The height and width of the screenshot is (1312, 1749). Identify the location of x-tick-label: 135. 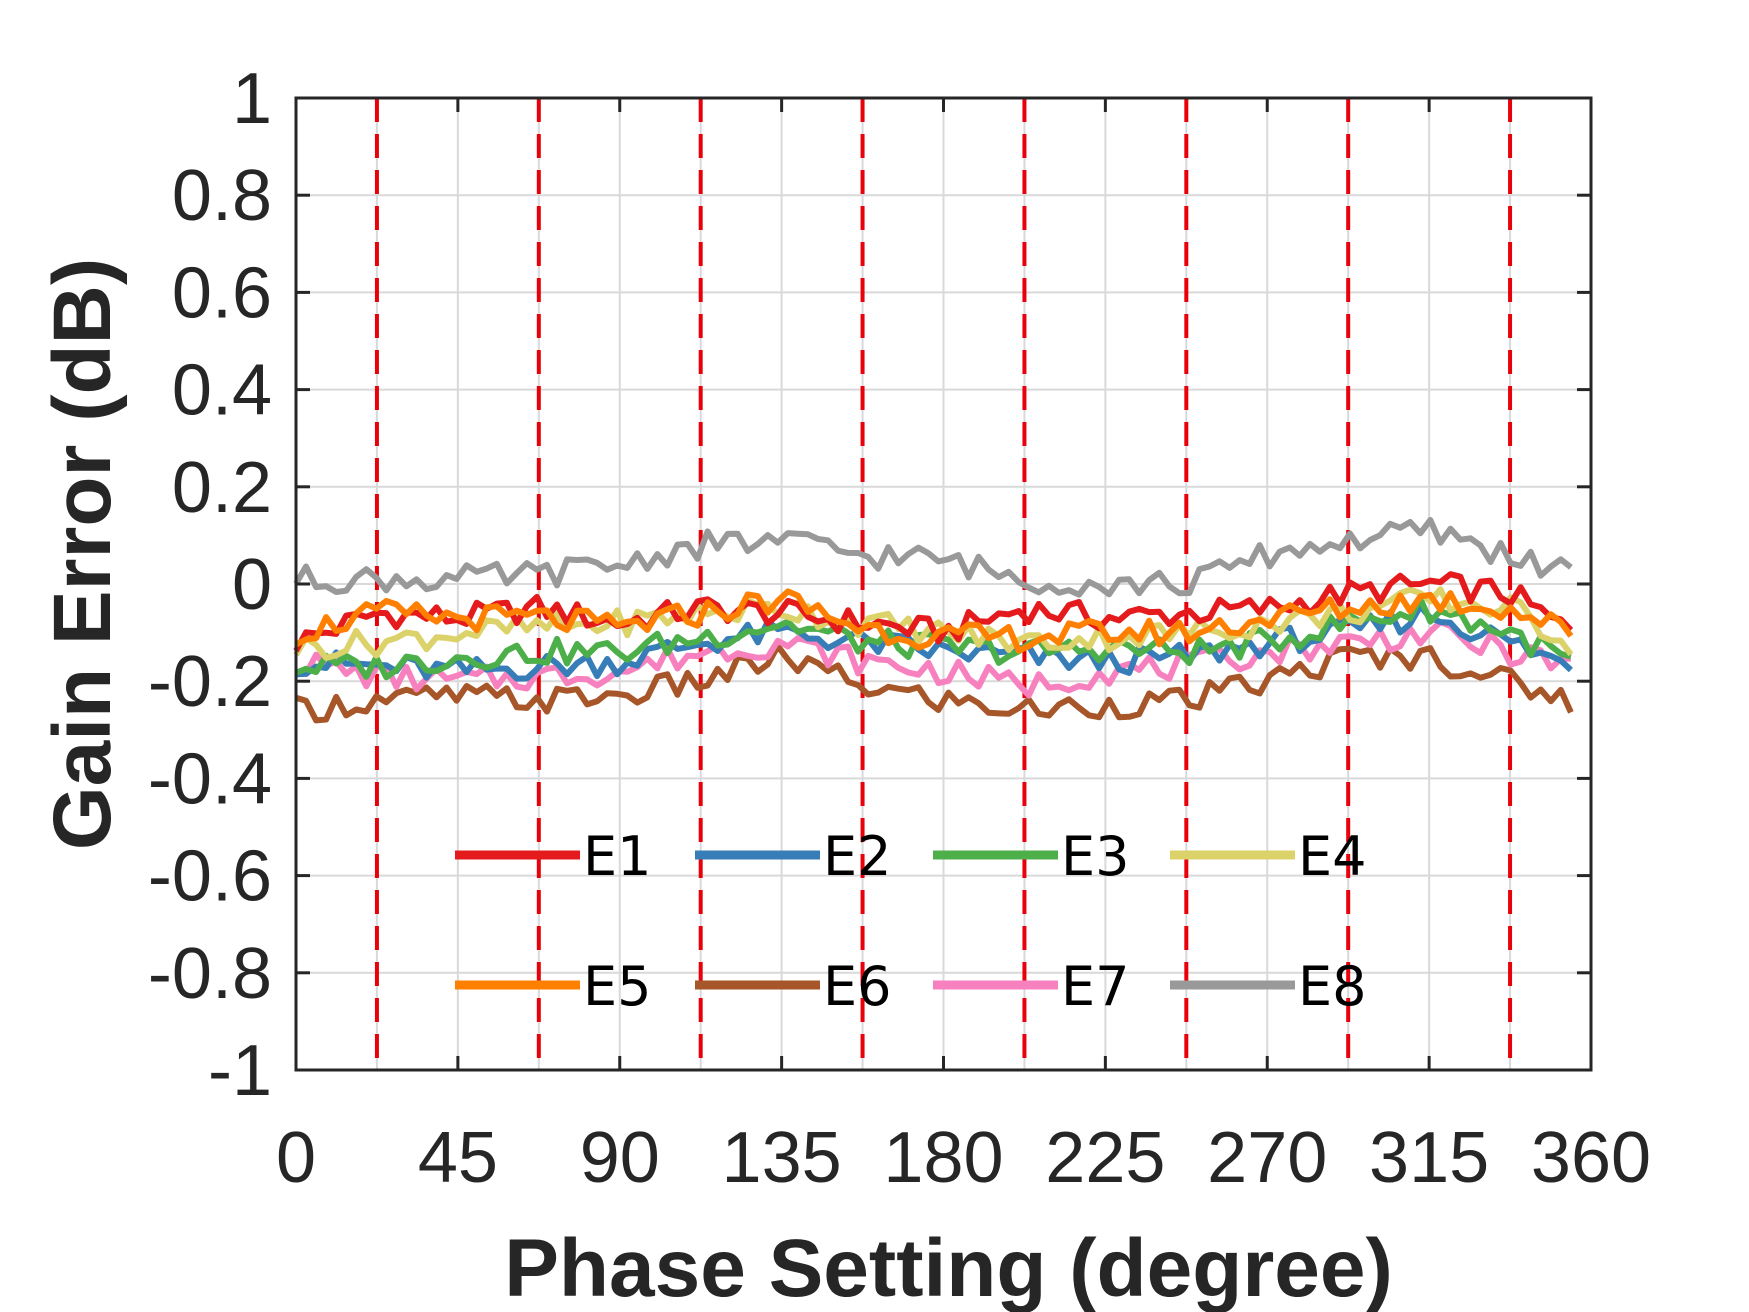
(782, 1158).